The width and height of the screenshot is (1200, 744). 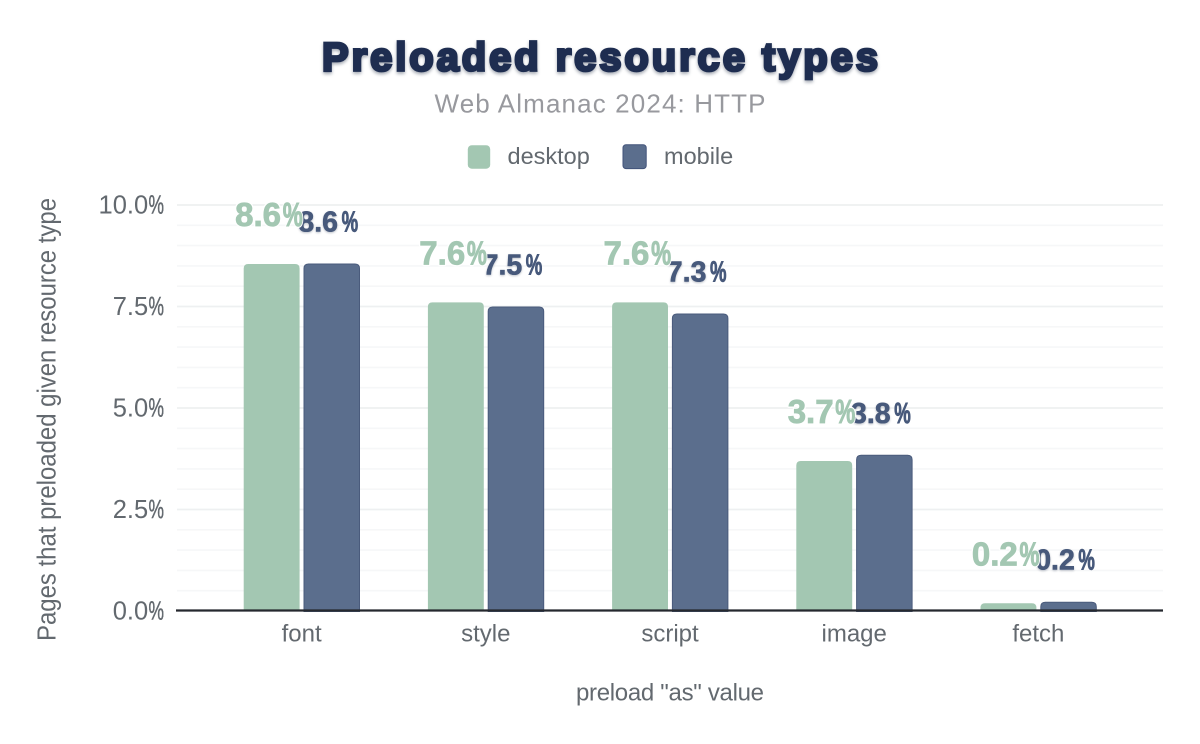 I want to click on svg-text: 3.8, so click(x=871, y=414).